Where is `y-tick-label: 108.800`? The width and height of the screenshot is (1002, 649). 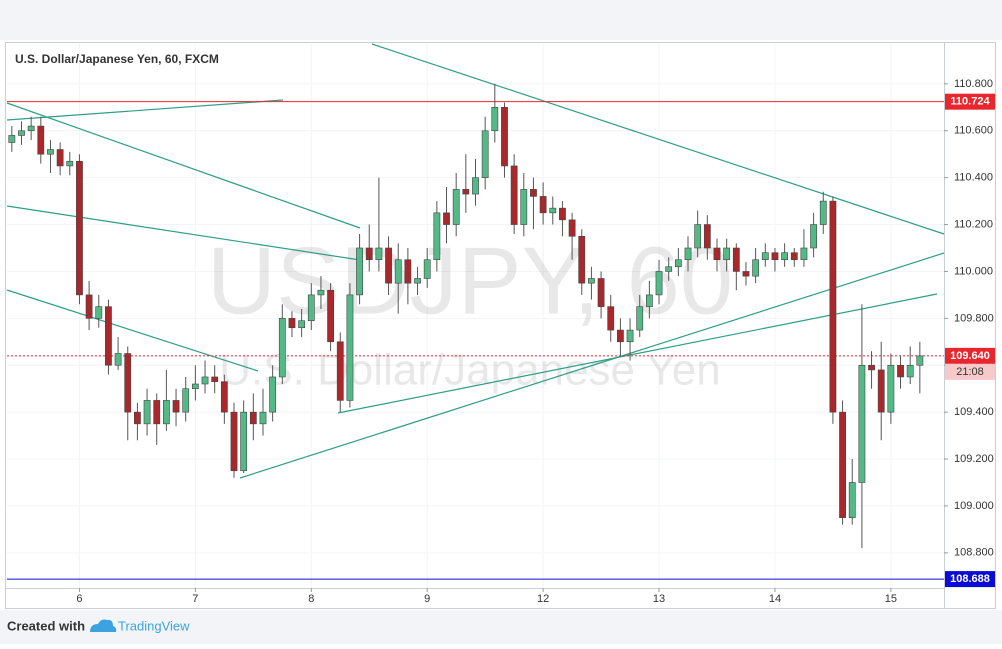
y-tick-label: 108.800 is located at coordinates (974, 553).